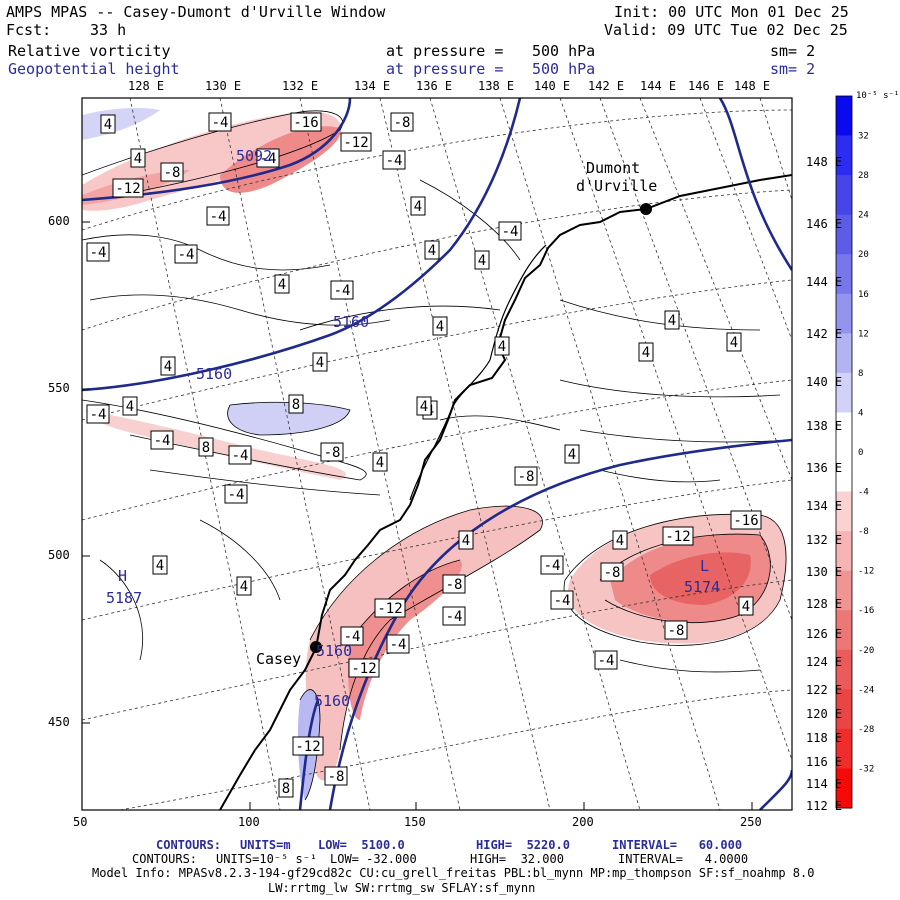 This screenshot has width=900, height=900. Describe the element at coordinates (863, 216) in the screenshot. I see `colorbar-tick-label: 24` at that location.